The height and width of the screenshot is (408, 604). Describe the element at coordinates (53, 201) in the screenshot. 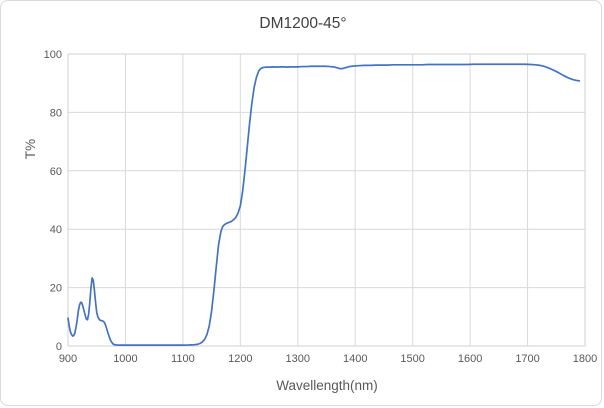

I see `y-tick-labels: 0 20 40 60 80 100` at that location.